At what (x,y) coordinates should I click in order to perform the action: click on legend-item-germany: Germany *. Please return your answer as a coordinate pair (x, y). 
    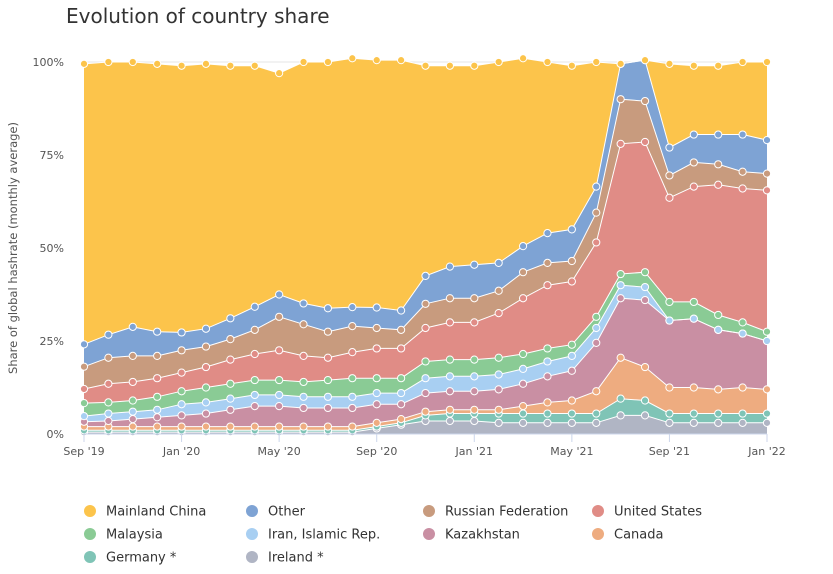
    Looking at the image, I should click on (130, 558).